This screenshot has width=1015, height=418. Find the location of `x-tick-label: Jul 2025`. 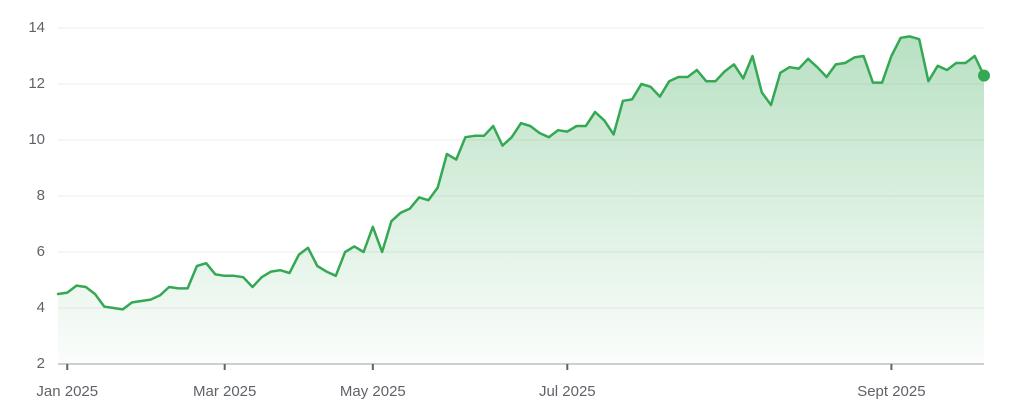

x-tick-label: Jul 2025 is located at coordinates (567, 391).